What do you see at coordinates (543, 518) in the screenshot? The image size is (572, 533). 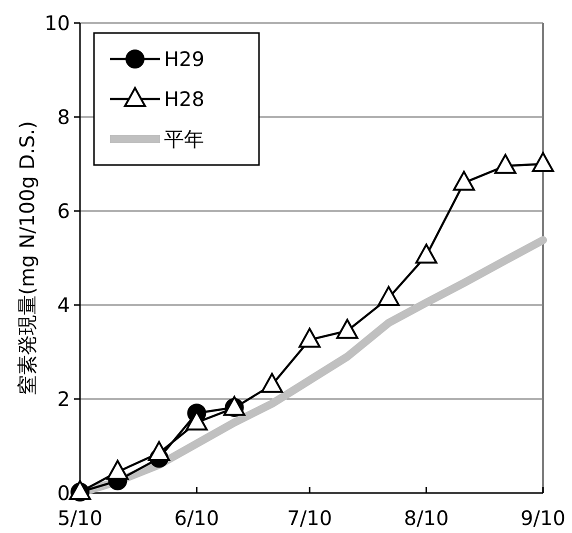 I see `x-tick-label: 9/10` at bounding box center [543, 518].